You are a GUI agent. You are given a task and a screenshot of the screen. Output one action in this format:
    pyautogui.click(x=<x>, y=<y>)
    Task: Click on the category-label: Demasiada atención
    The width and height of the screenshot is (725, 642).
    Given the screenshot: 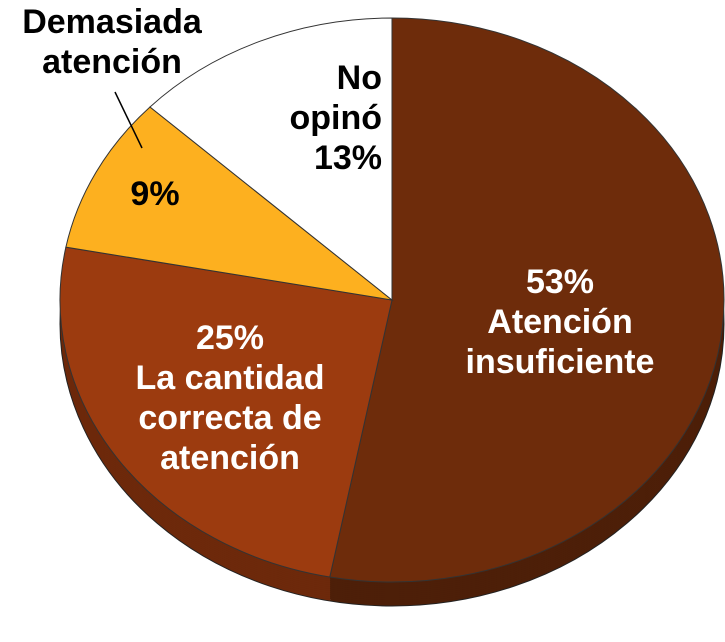 What is the action you would take?
    pyautogui.click(x=112, y=42)
    